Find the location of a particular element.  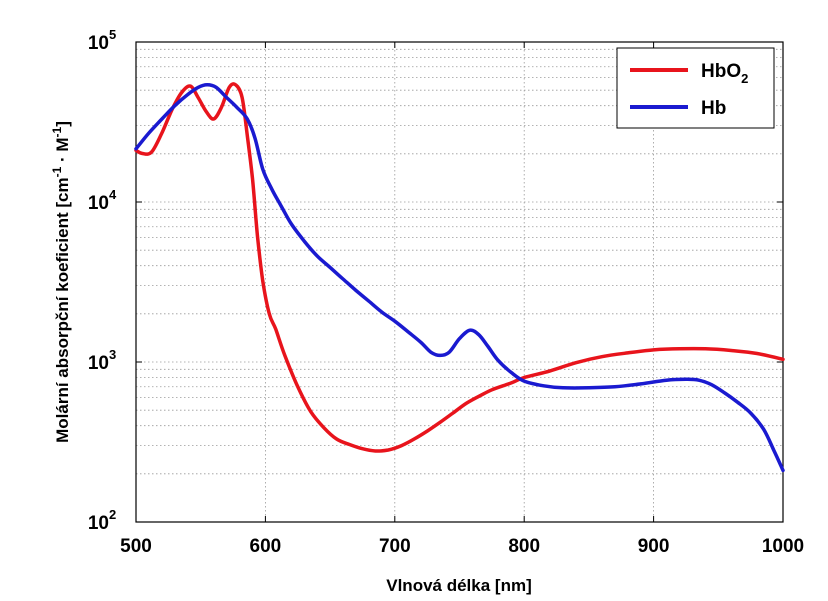

x-axis-label: Vlnová délka [nm] is located at coordinates (458, 585).